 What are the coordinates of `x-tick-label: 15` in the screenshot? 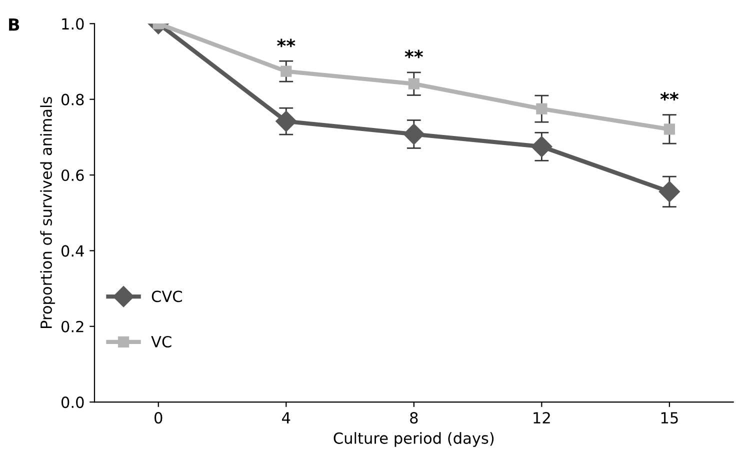 It's located at (669, 418).